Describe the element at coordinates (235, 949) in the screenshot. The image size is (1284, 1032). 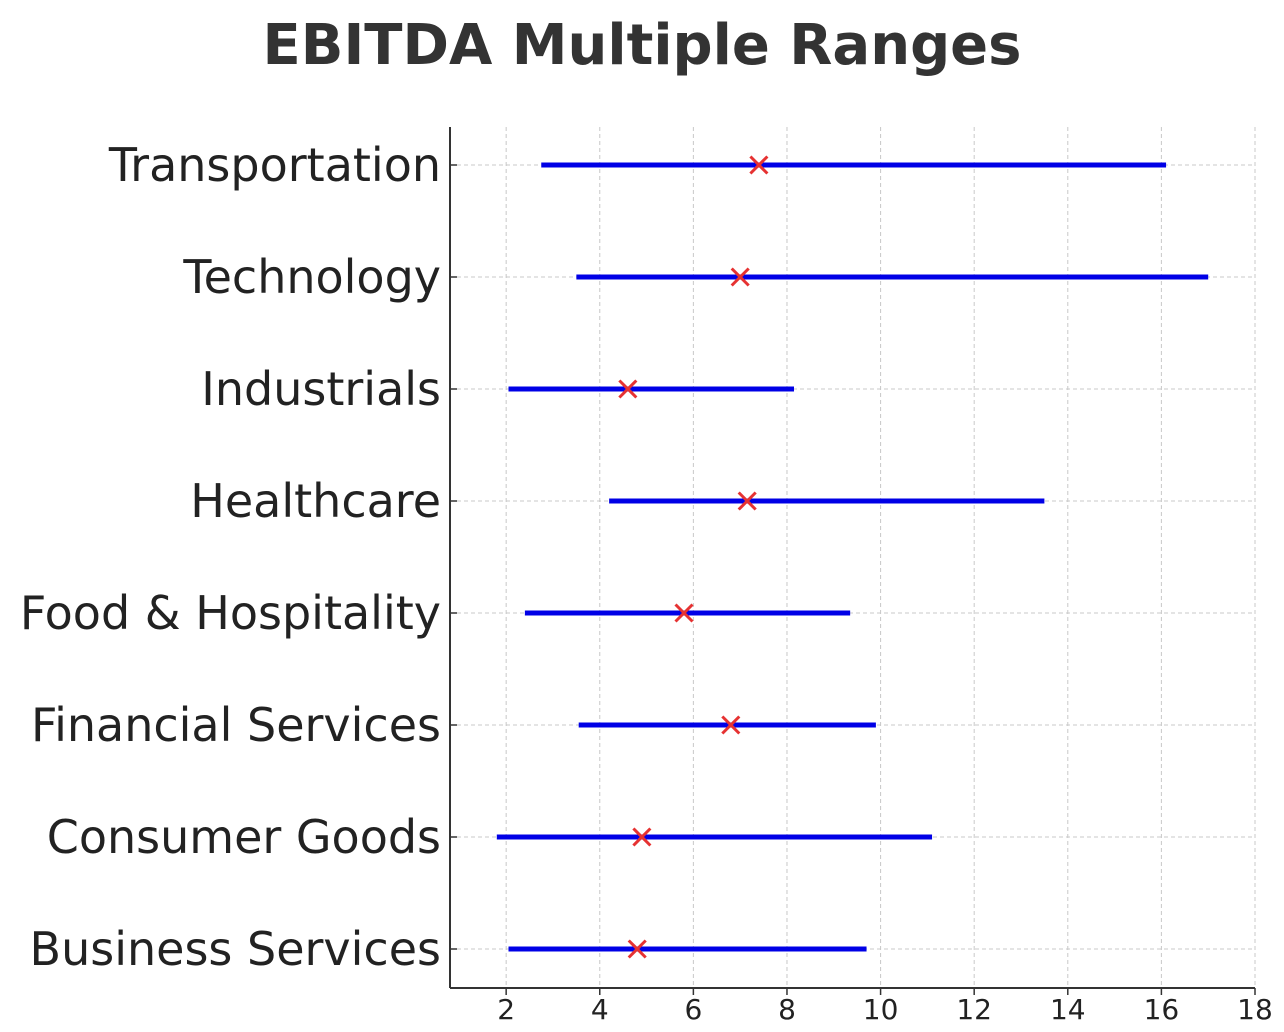
I see `category-label: Business Services` at that location.